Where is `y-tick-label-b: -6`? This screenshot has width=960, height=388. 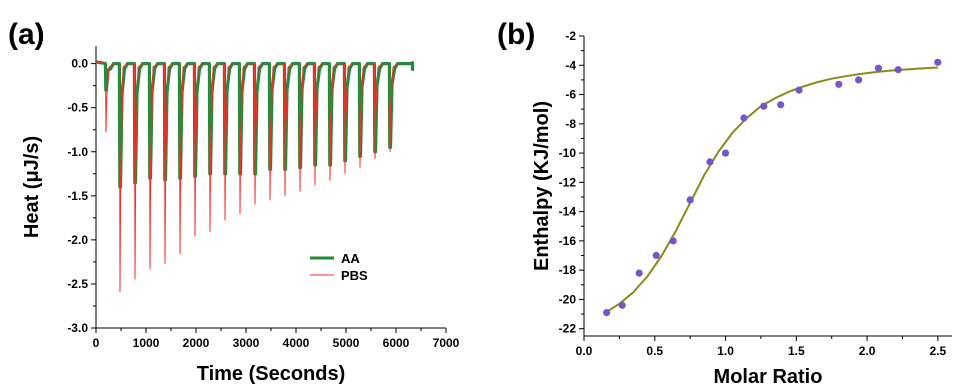
y-tick-label-b: -6 is located at coordinates (570, 95).